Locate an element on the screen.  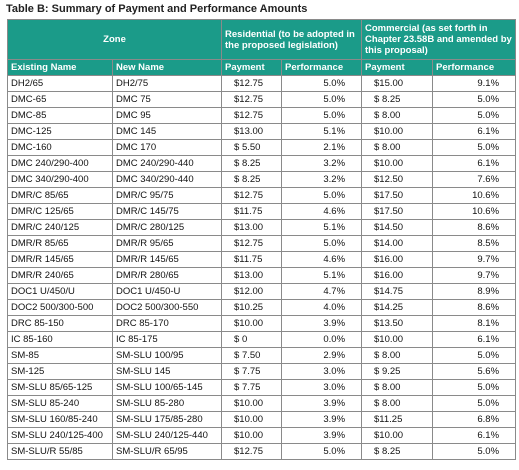
table-cell: DMC 240/290-440 is located at coordinates (167, 163).